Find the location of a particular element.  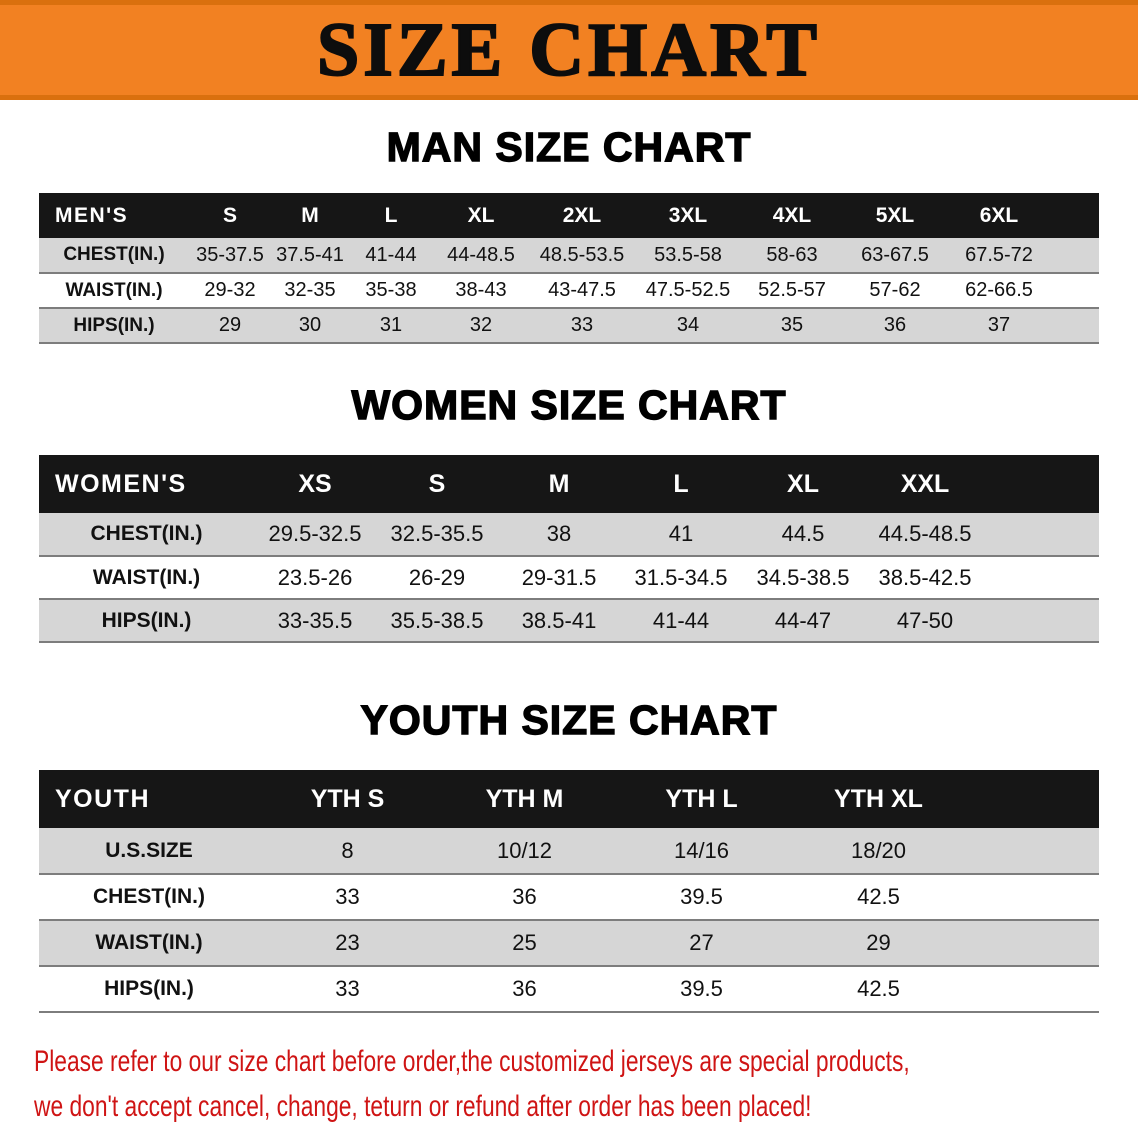

size-cell: 38.5-42.5 is located at coordinates (925, 577).